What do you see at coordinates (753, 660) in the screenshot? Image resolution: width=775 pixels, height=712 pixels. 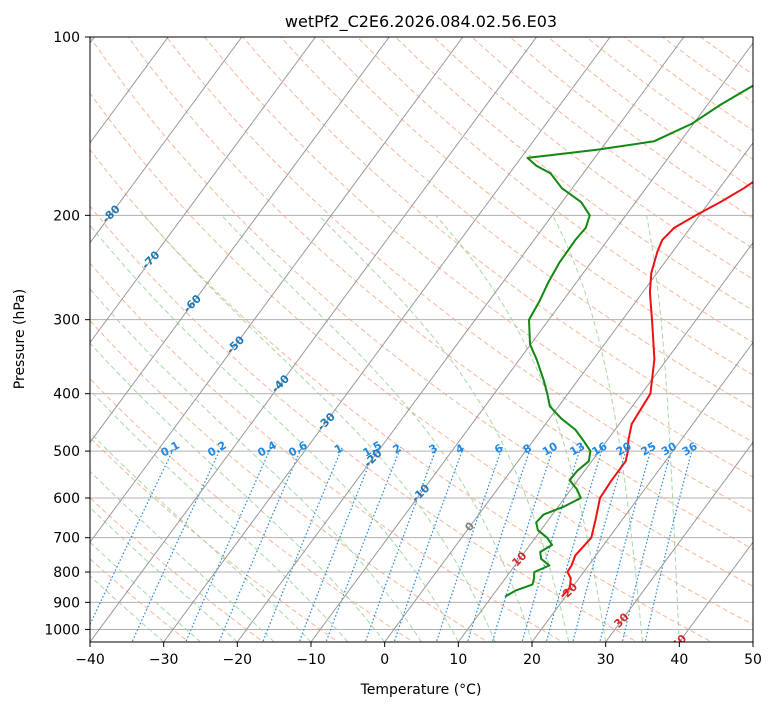 I see `x-tick-label: 50` at bounding box center [753, 660].